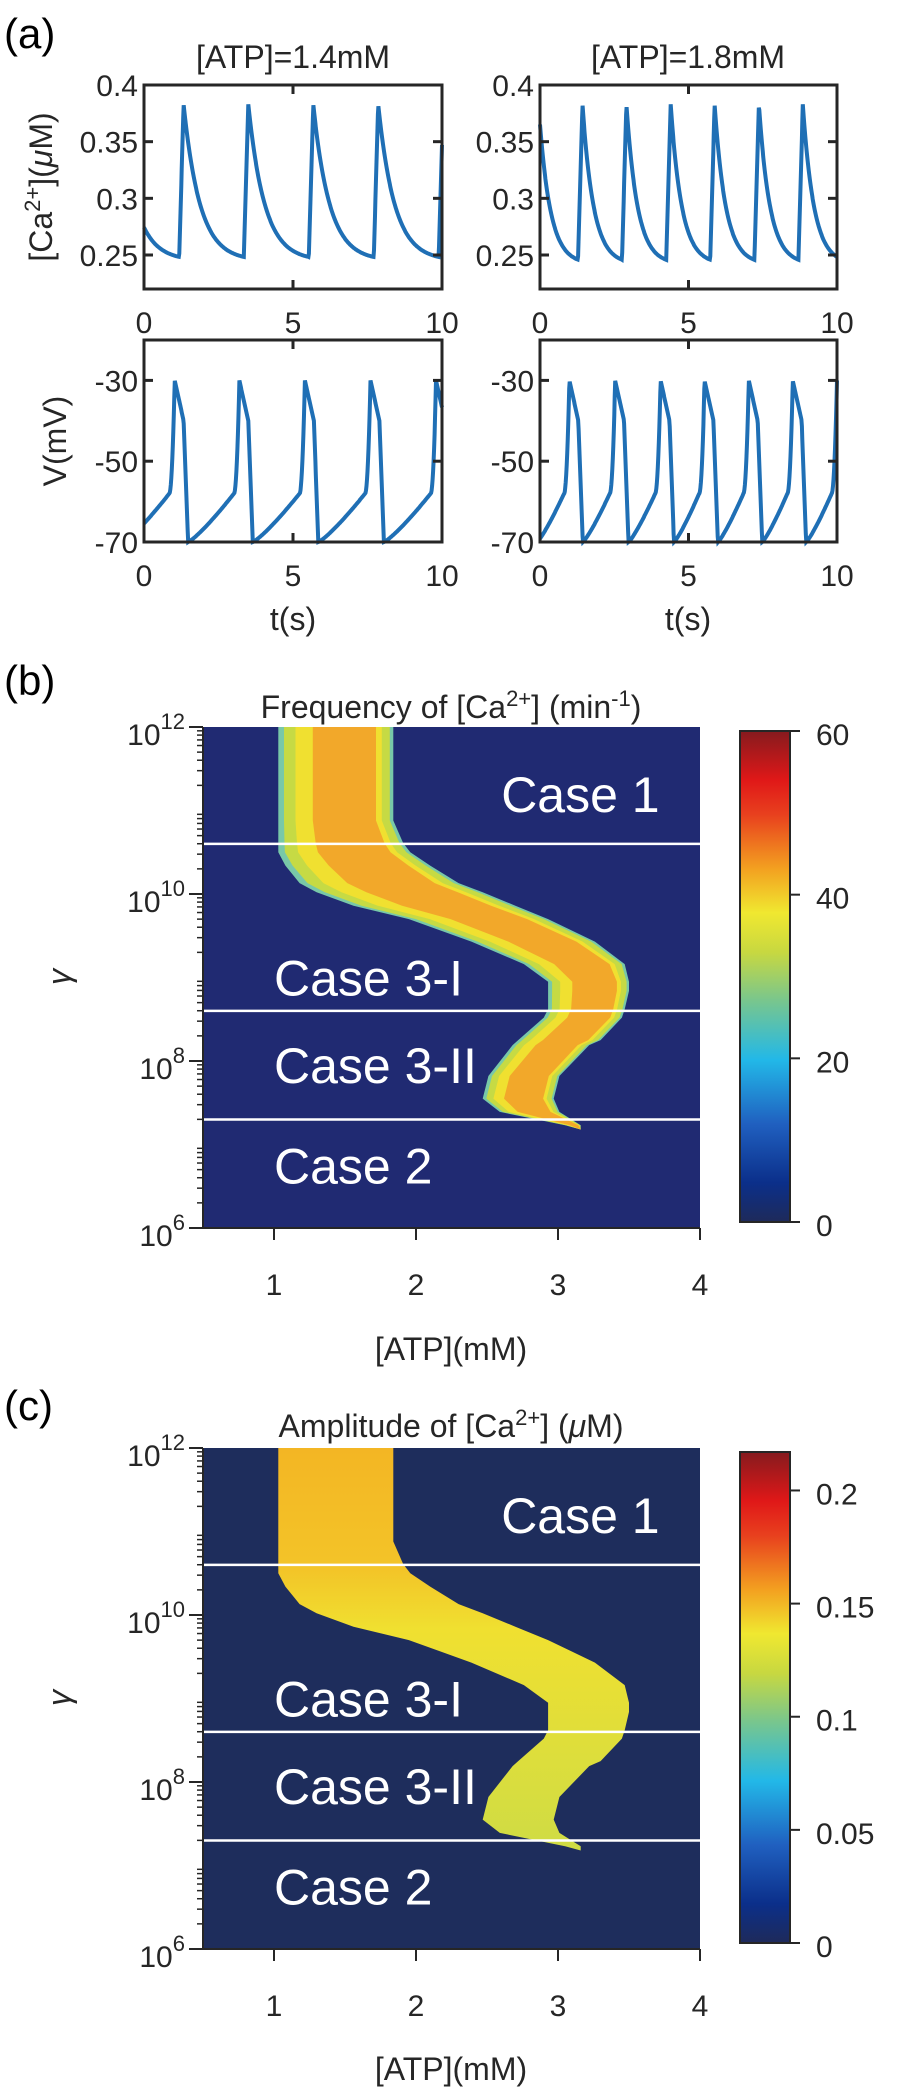 The height and width of the screenshot is (2095, 914). I want to click on colorbar-tick-label: 40, so click(832, 899).